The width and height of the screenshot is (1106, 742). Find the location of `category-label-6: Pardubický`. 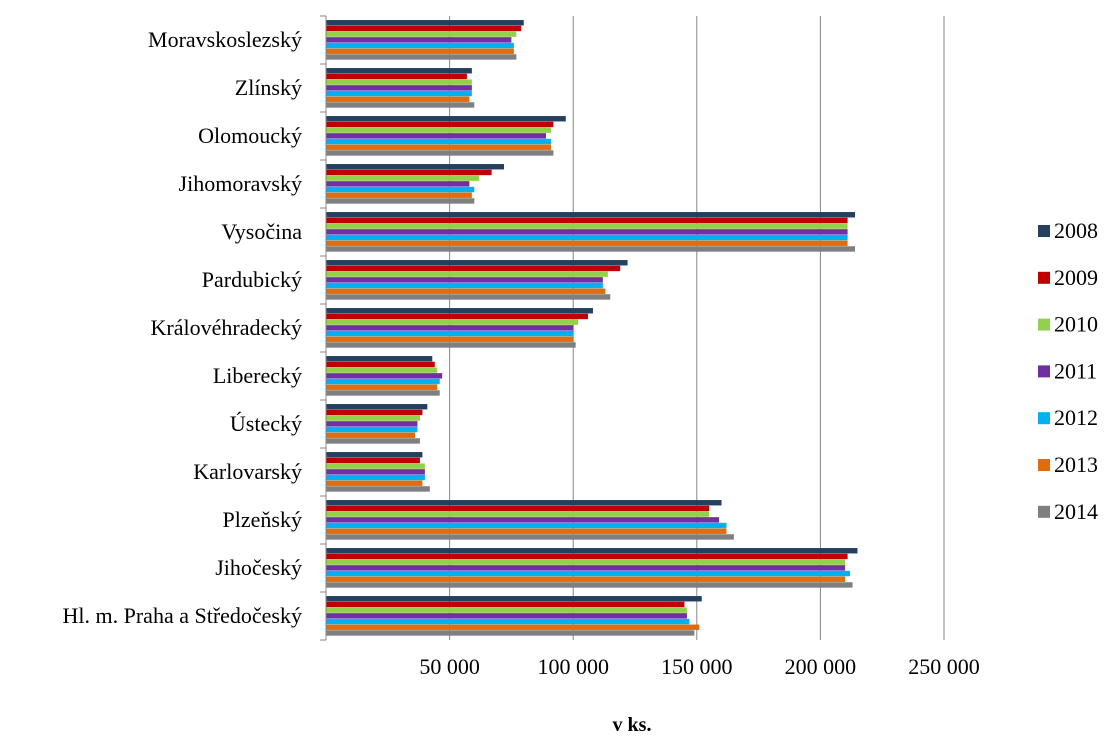

category-label-6: Pardubický is located at coordinates (252, 279).